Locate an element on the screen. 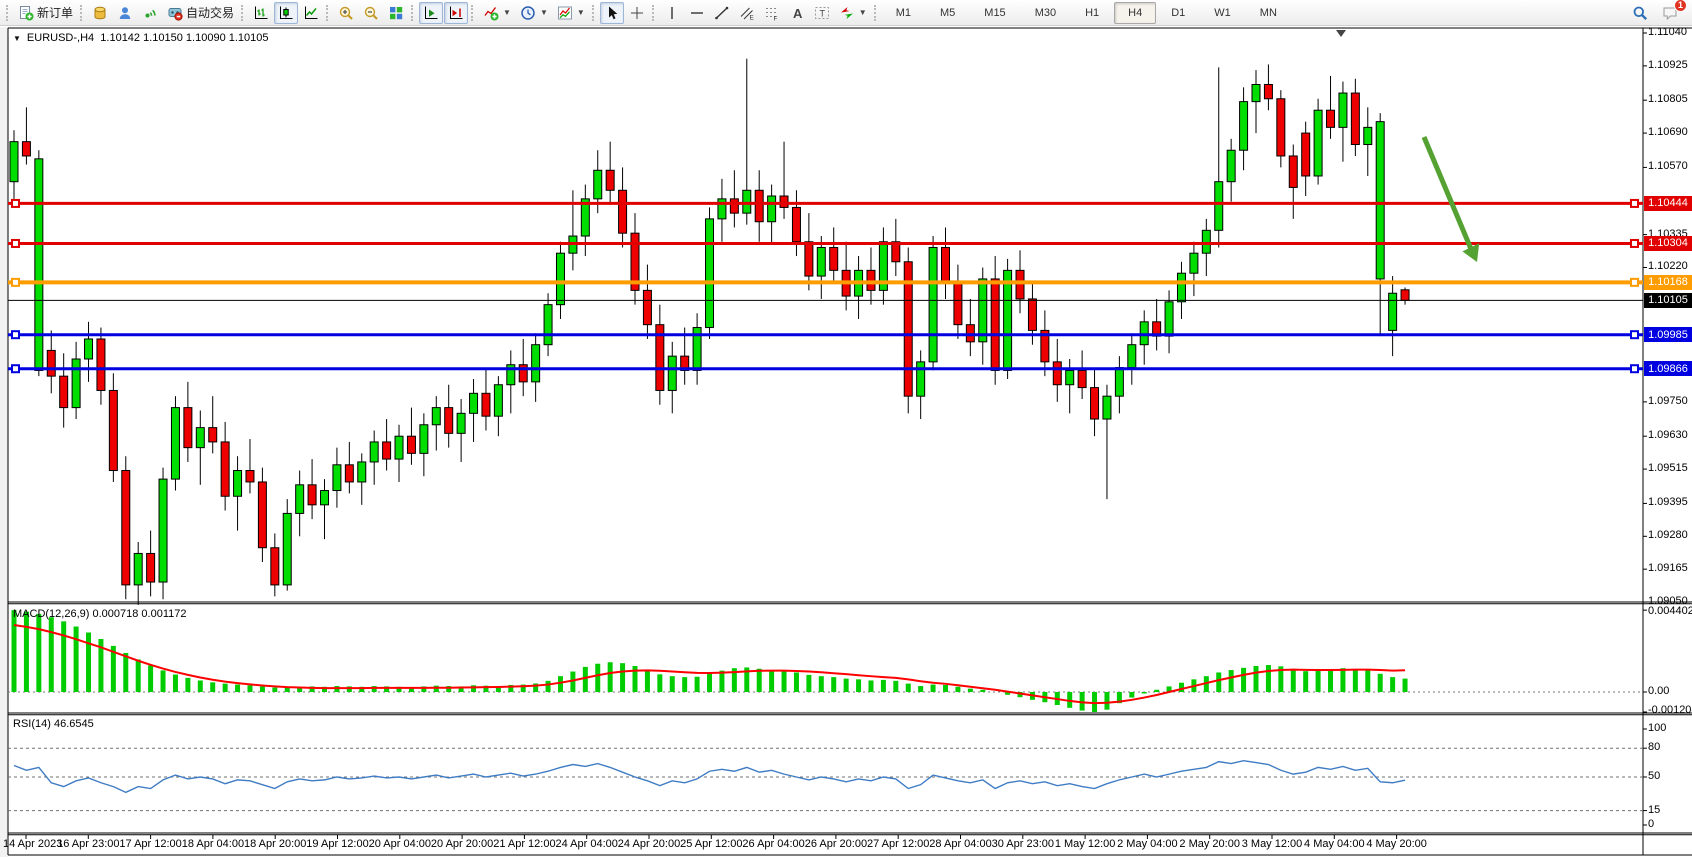 Image resolution: width=1692 pixels, height=857 pixels. vline-icon is located at coordinates (672, 13).